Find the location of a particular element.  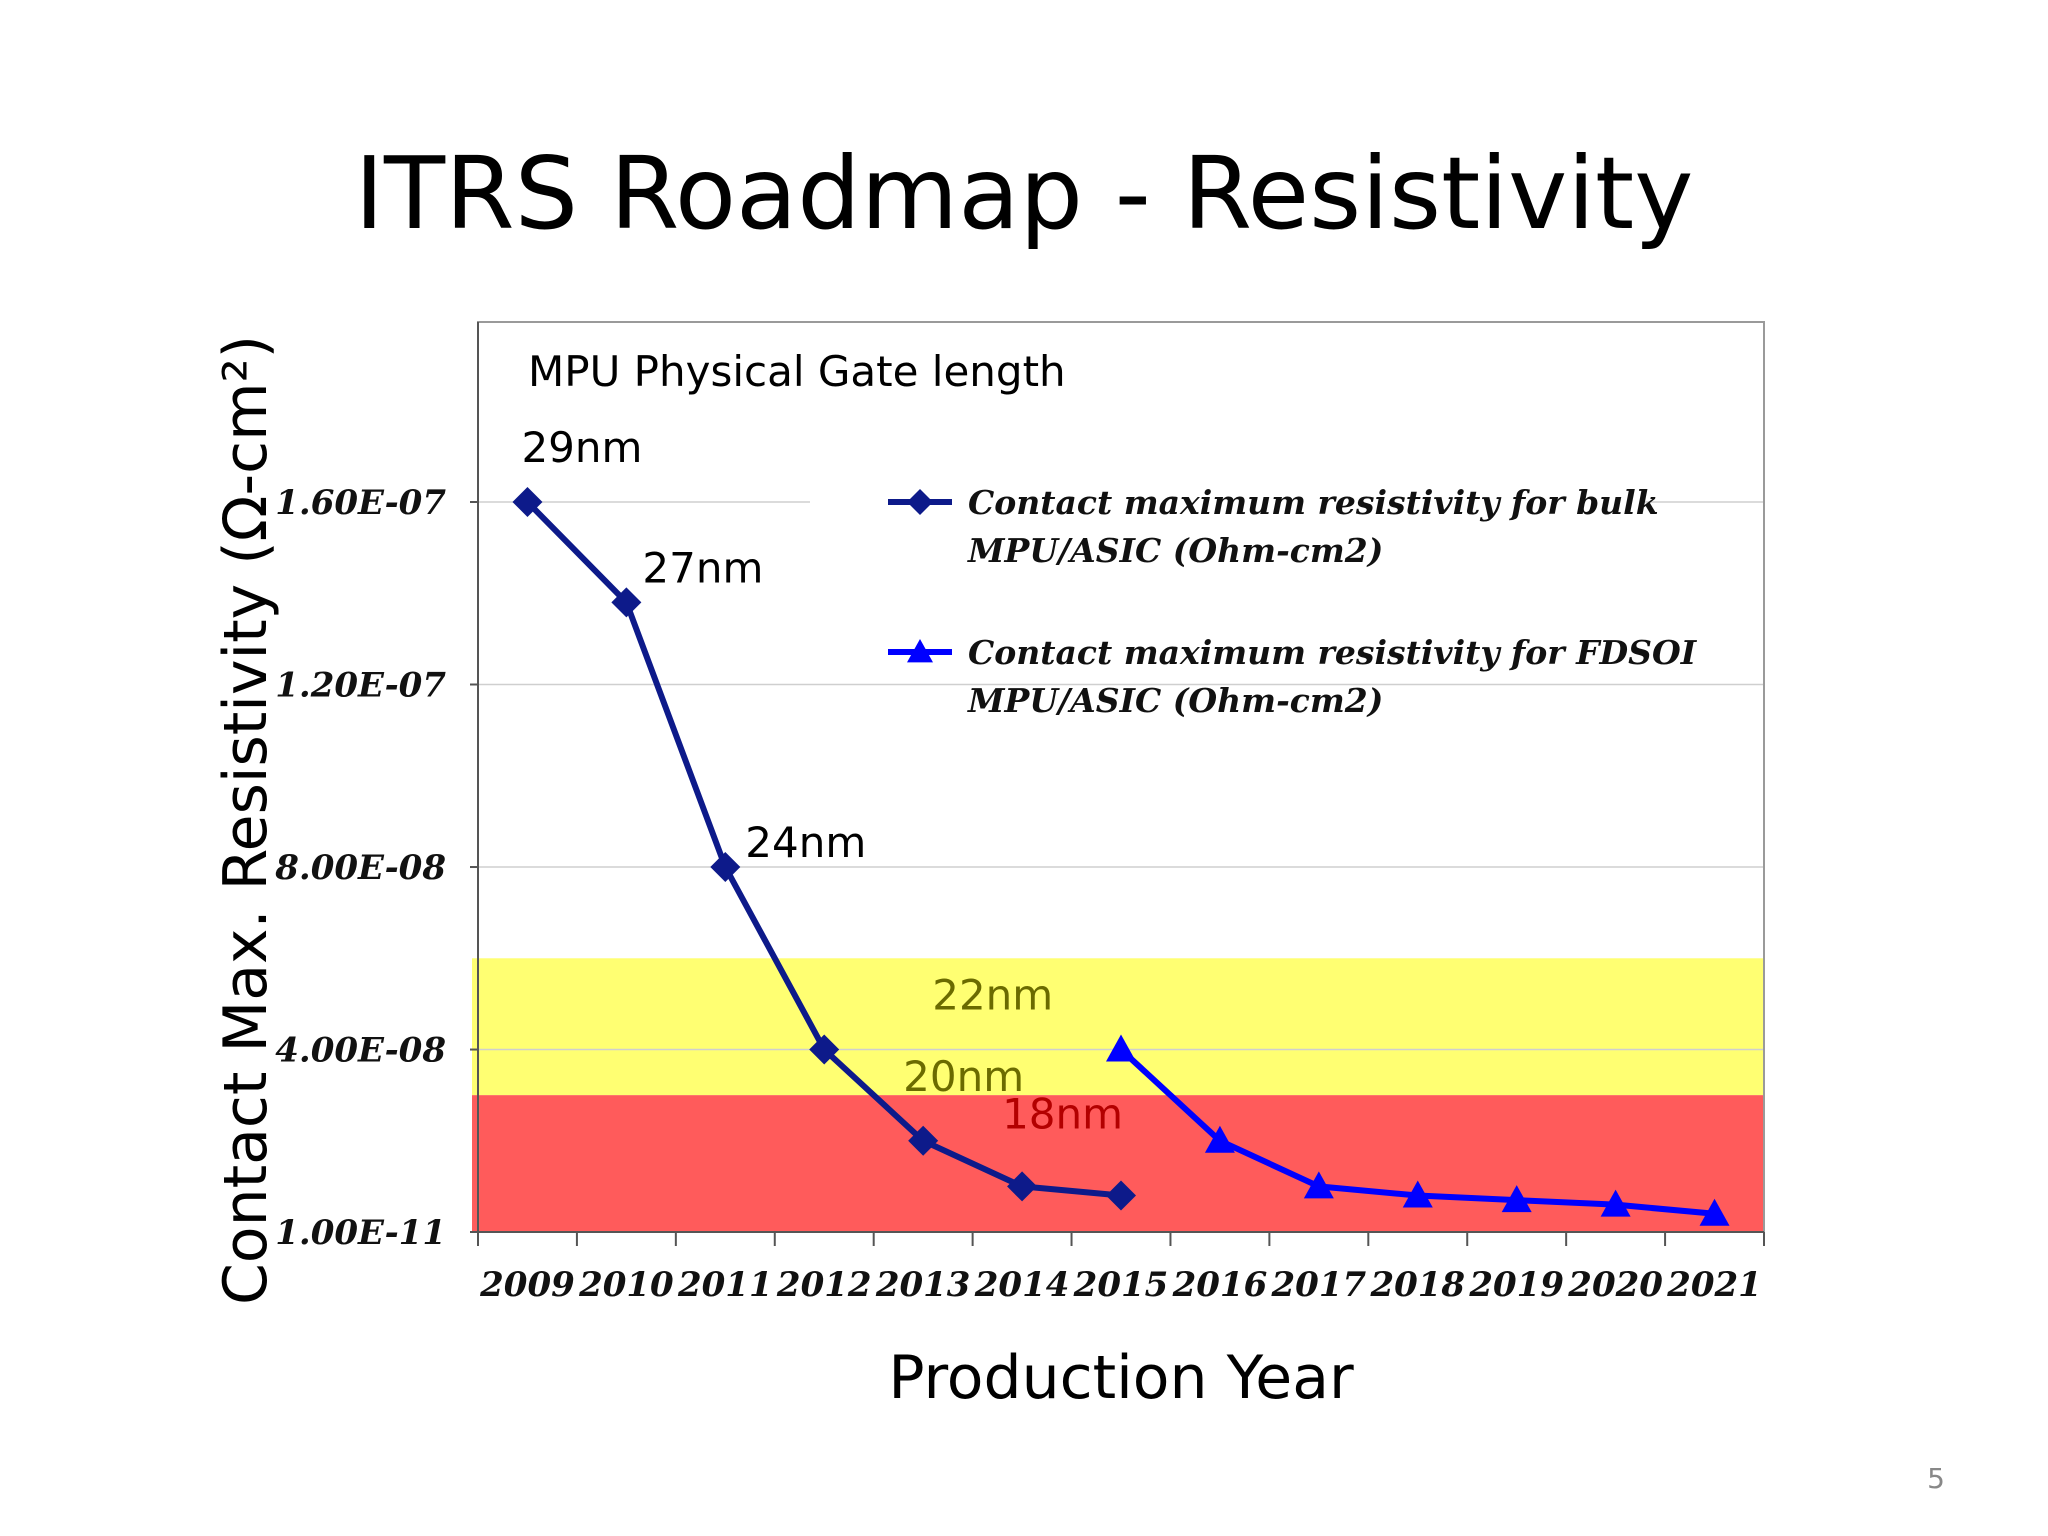

gate-length-label: 27nm is located at coordinates (702, 567).